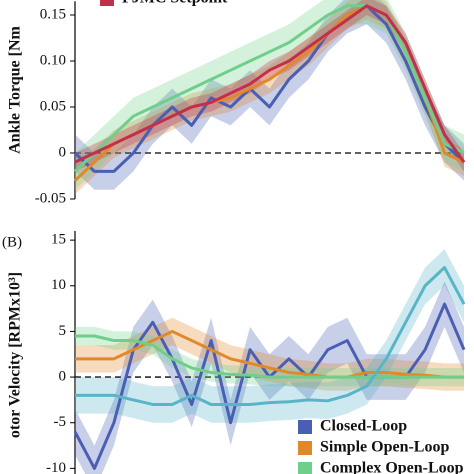 This screenshot has height=474, width=474. Describe the element at coordinates (363, 426) in the screenshot. I see `legend-label: Closed-Loop` at that location.